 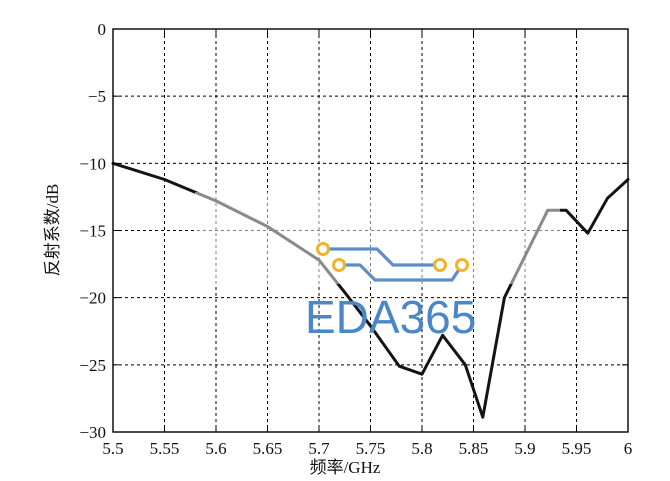 I want to click on x-tick-label: 5.7, so click(x=319, y=448).